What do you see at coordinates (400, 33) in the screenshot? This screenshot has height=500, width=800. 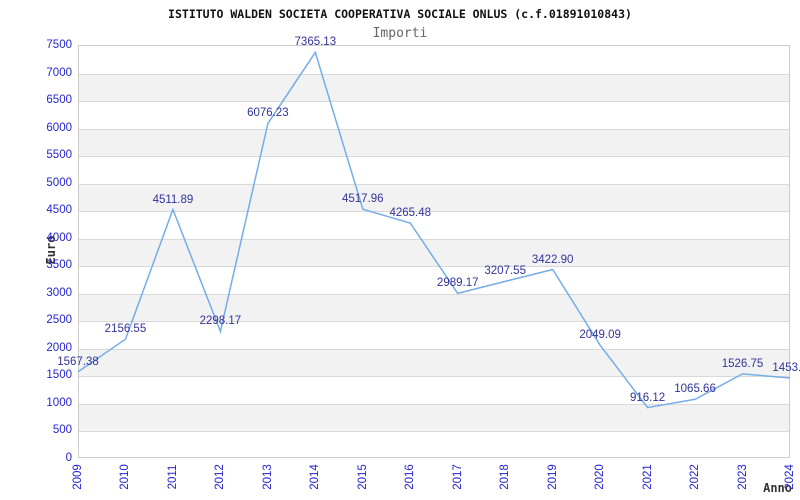 I see `chart-subtitle: Importi` at bounding box center [400, 33].